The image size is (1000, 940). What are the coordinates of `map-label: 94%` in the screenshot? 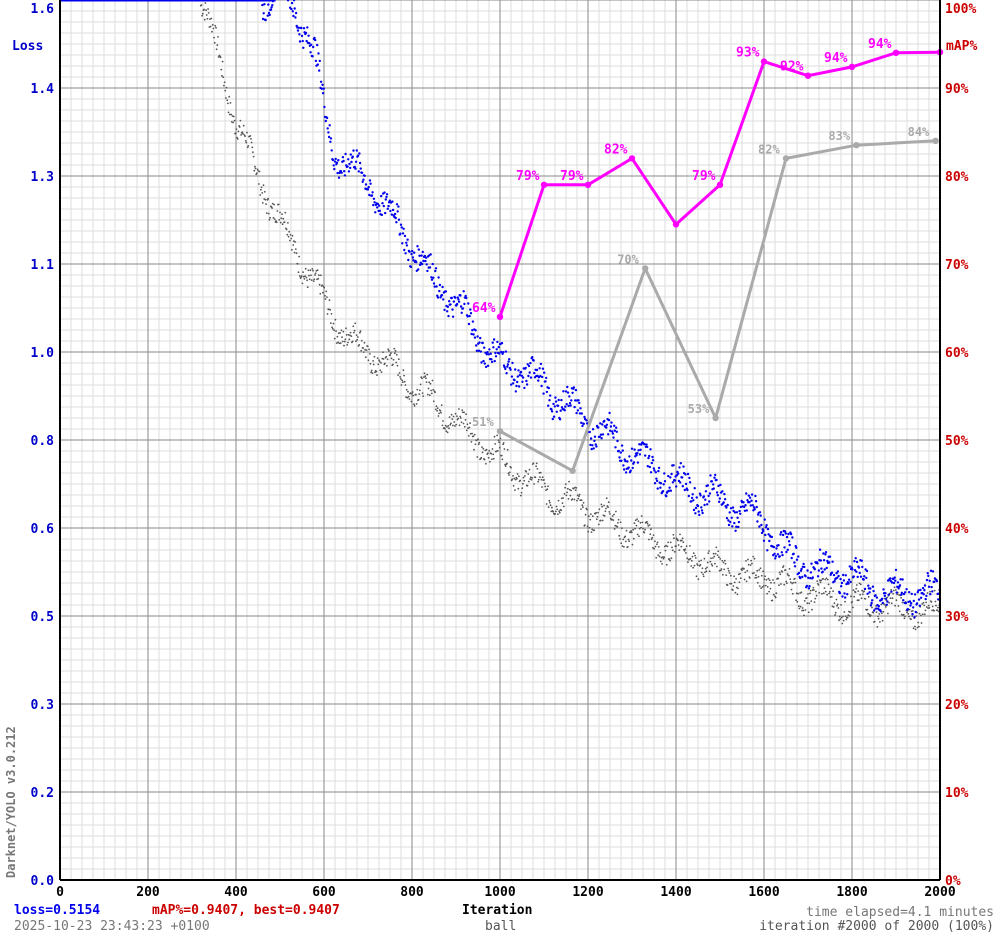 It's located at (836, 58).